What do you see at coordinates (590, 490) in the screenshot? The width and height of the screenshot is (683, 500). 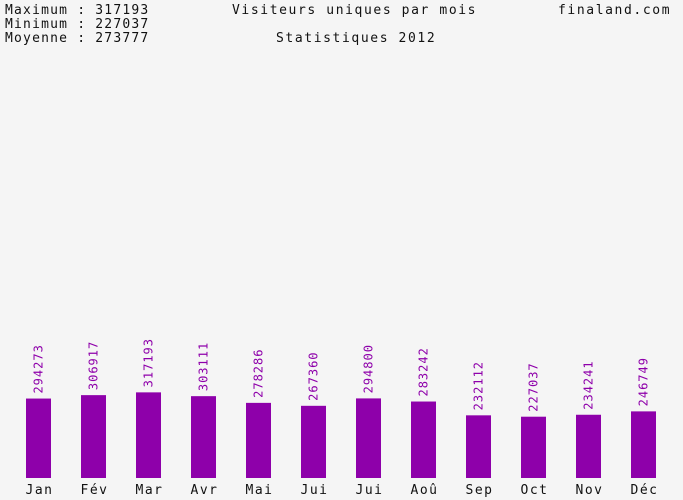 I see `category-label: Nov` at bounding box center [590, 490].